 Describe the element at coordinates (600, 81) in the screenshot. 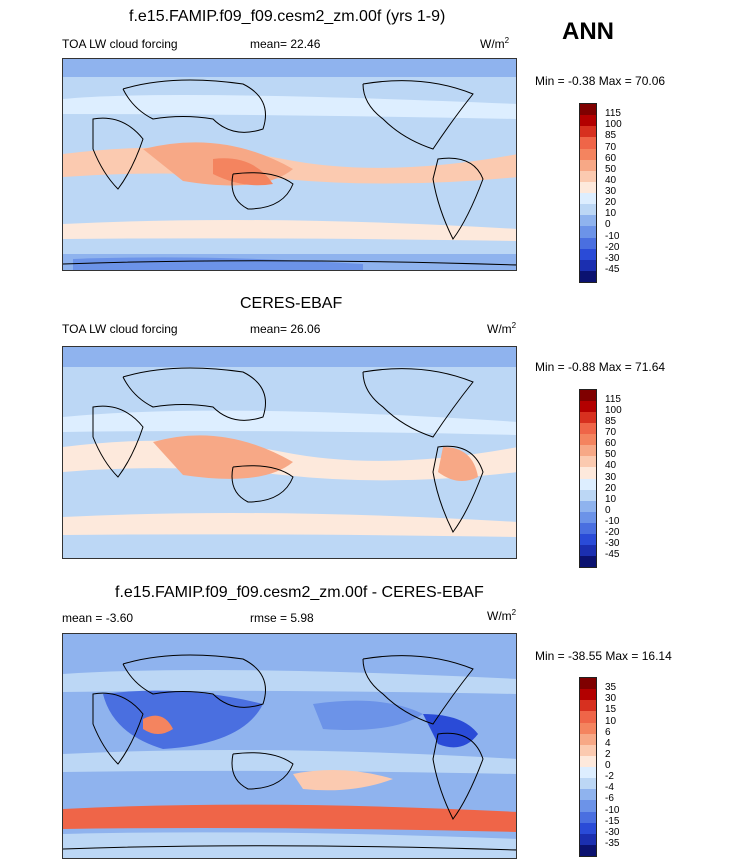

I see `panel-1-minmax: Min = -0.38 Max = 70.06` at that location.